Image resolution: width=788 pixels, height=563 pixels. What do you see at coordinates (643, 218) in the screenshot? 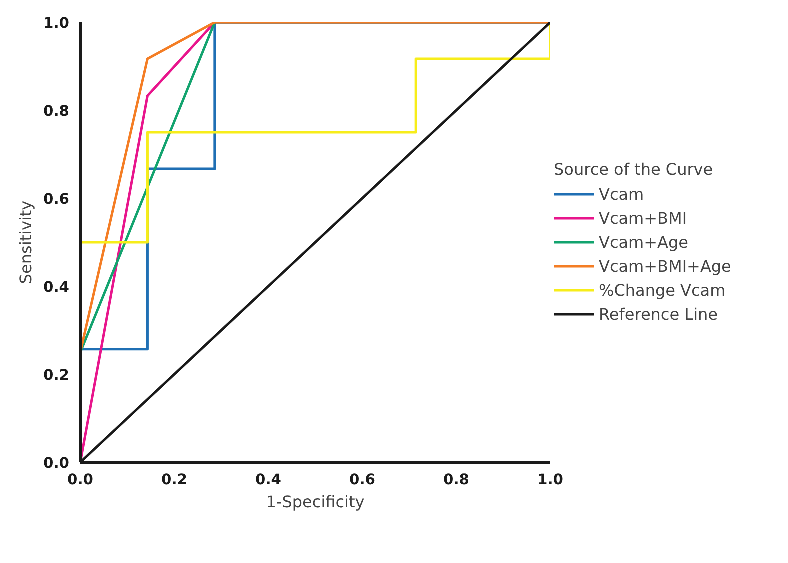
I see `legend-label: Vcam+BMI` at bounding box center [643, 218].